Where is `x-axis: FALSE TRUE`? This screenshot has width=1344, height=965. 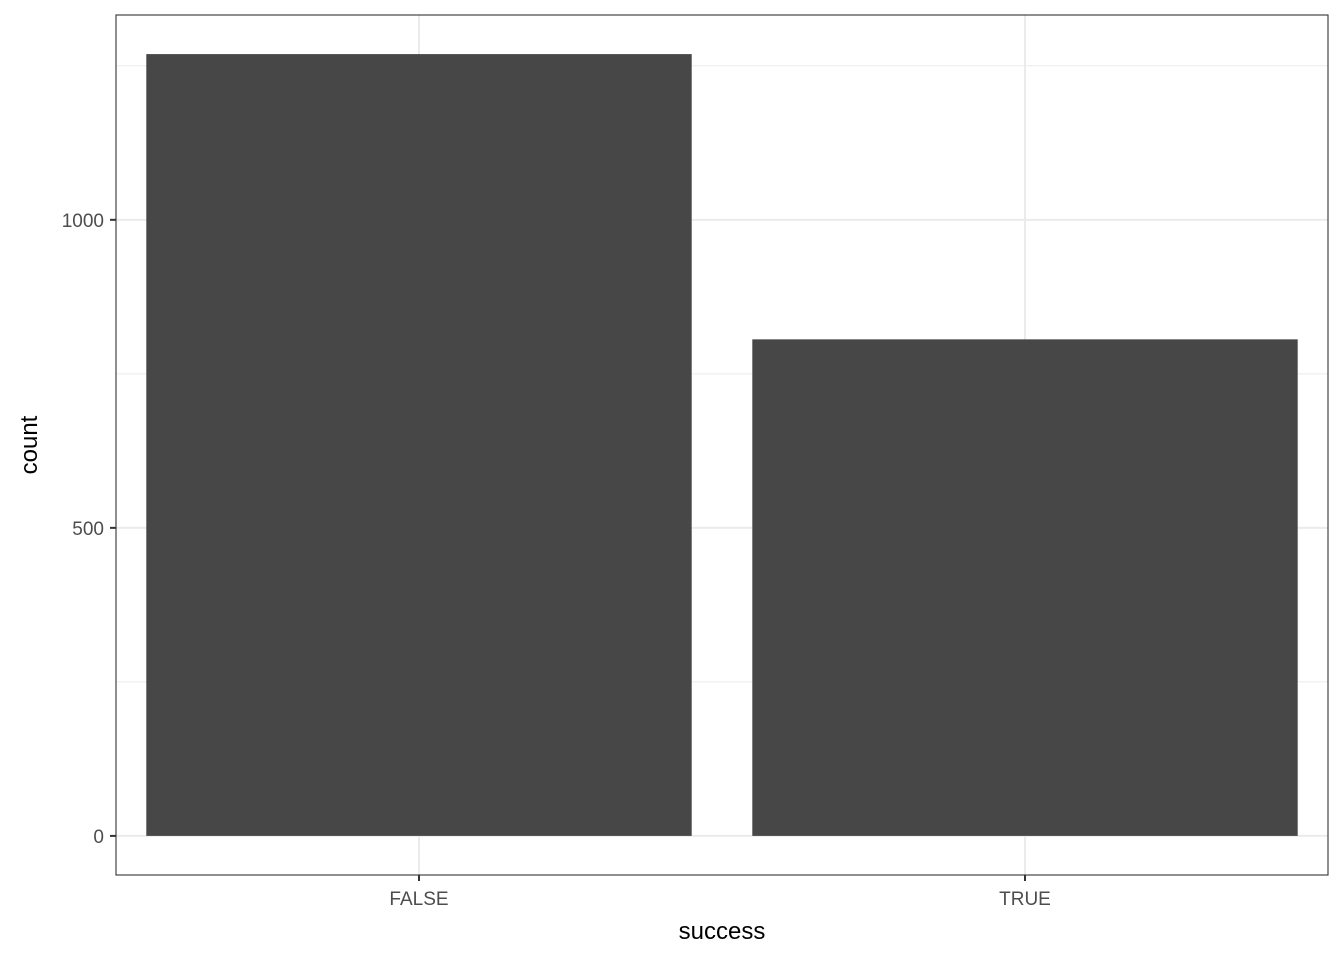 x-axis: FALSE TRUE is located at coordinates (720, 892).